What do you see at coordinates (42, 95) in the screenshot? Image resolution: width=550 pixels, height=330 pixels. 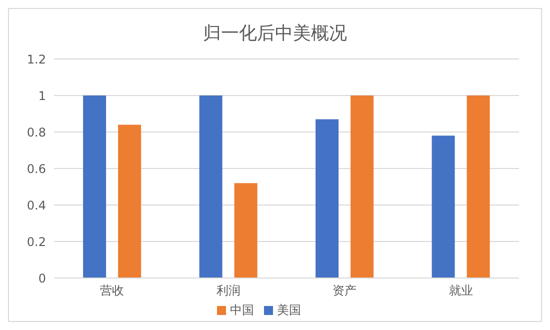 I see `y-tick-label: 1` at bounding box center [42, 95].